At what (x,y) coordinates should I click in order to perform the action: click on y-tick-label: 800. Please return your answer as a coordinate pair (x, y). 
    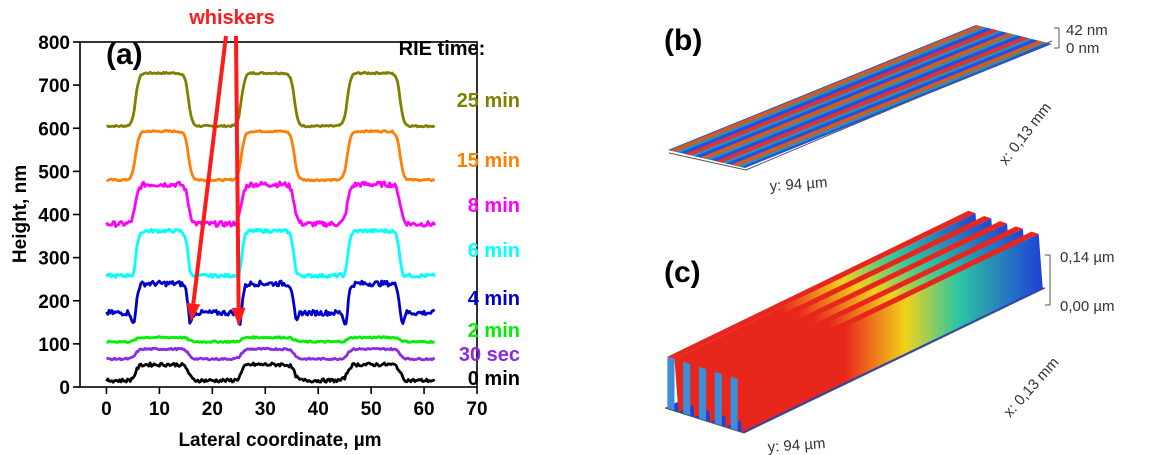
    Looking at the image, I should click on (54, 43).